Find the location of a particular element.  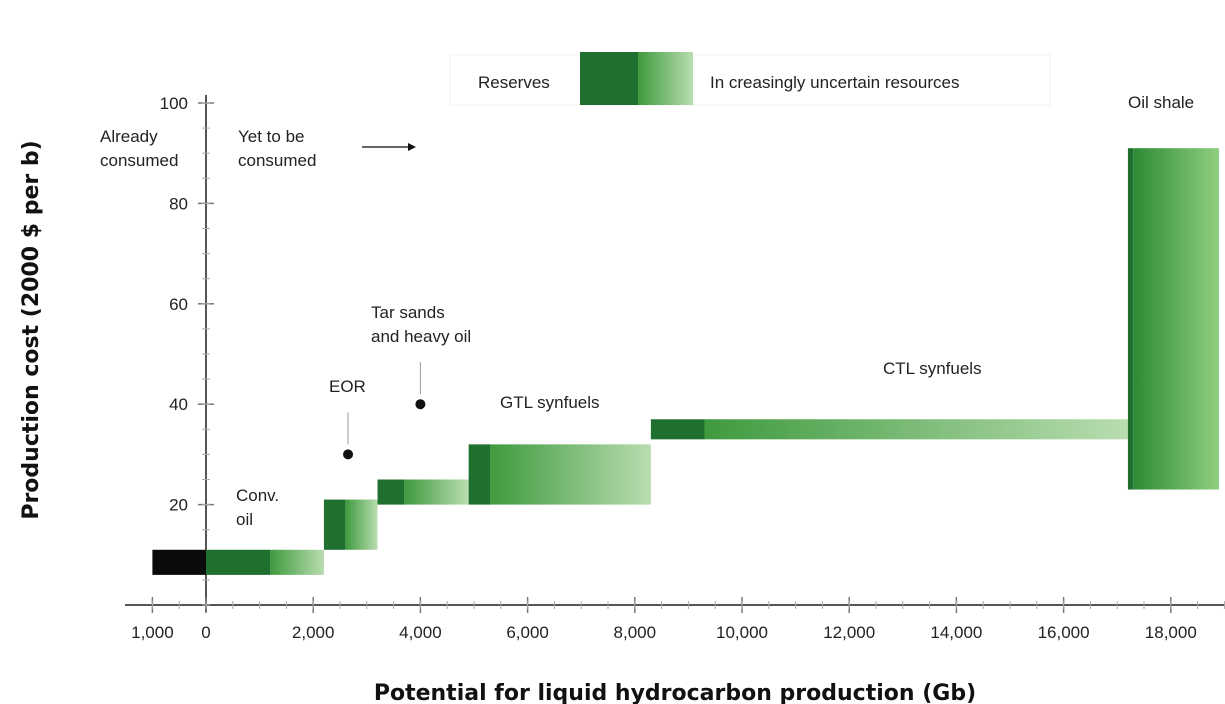

resource-label: GTL synfuels is located at coordinates (550, 402).